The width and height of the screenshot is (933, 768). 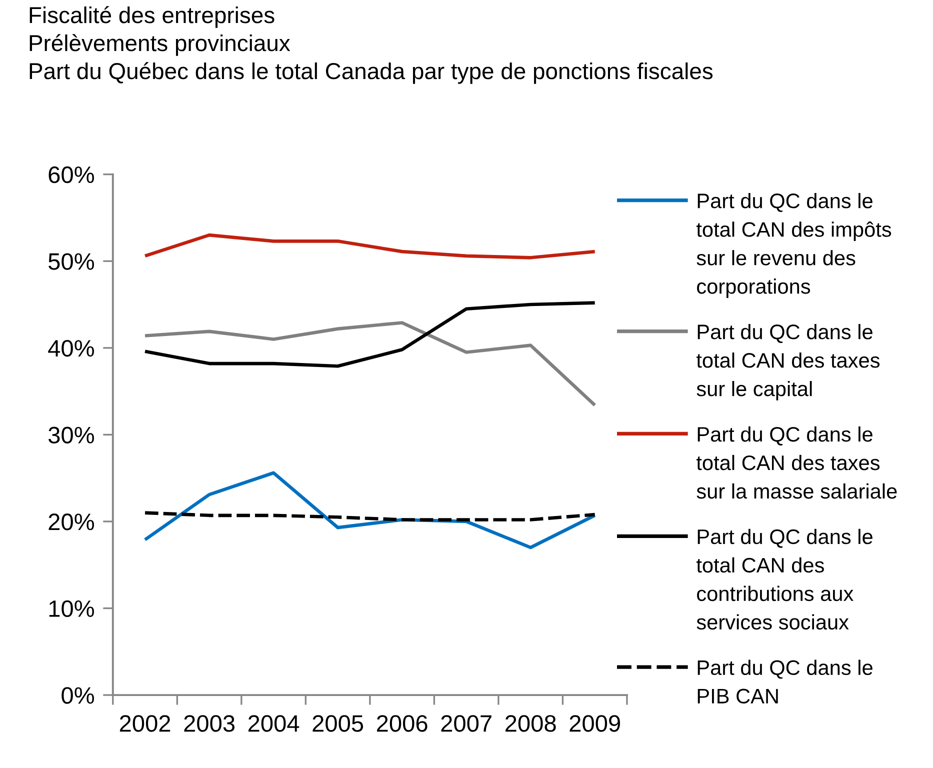 I want to click on y-tick-label: 30%, so click(x=71, y=435).